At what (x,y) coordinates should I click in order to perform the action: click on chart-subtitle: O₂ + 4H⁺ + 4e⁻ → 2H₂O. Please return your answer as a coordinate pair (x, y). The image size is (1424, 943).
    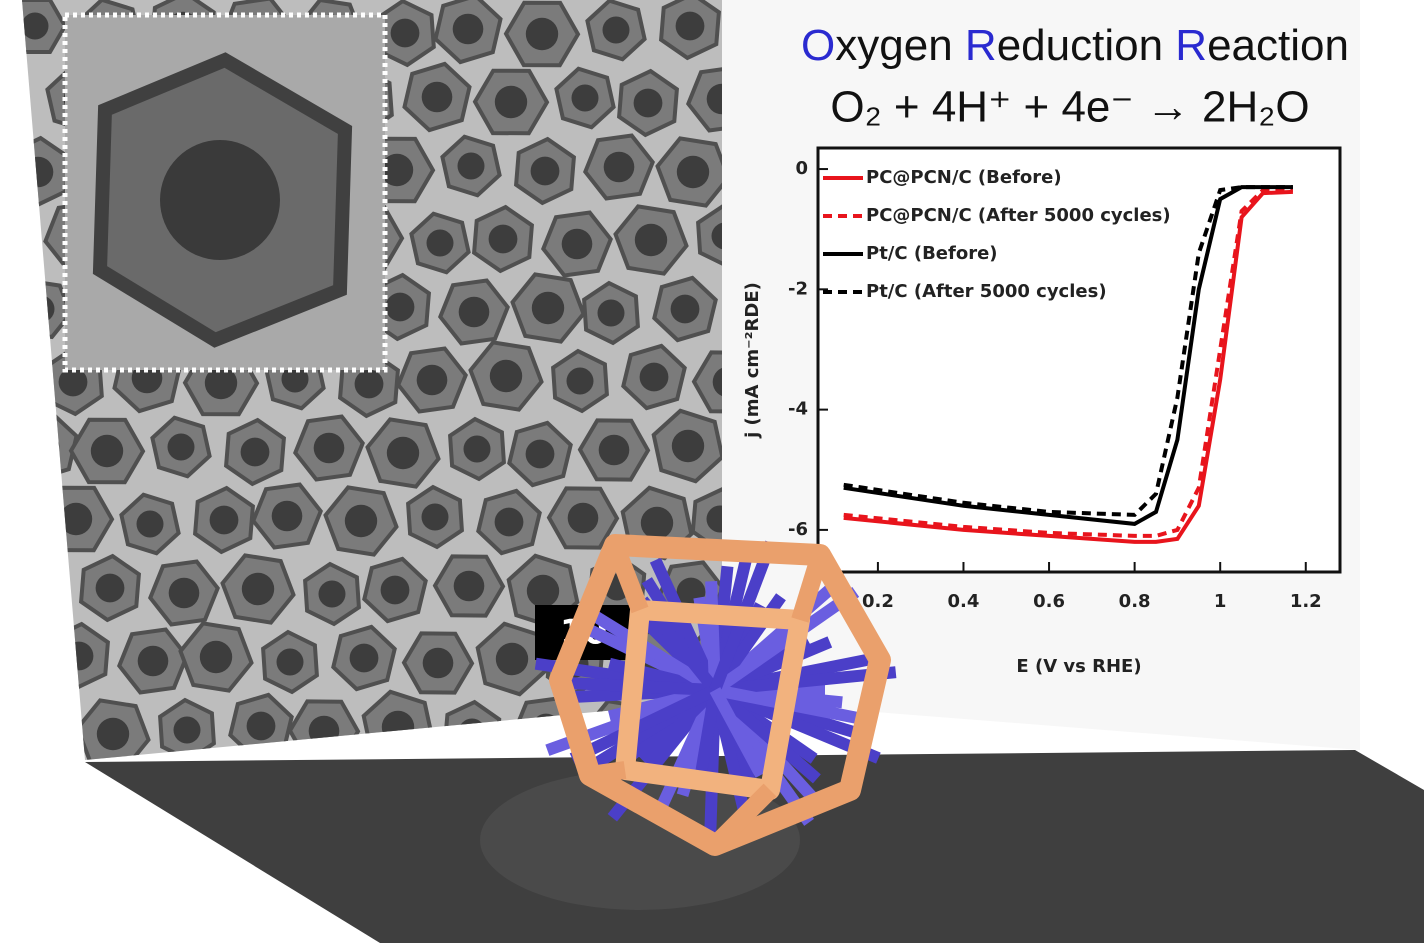
    Looking at the image, I should click on (1069, 107).